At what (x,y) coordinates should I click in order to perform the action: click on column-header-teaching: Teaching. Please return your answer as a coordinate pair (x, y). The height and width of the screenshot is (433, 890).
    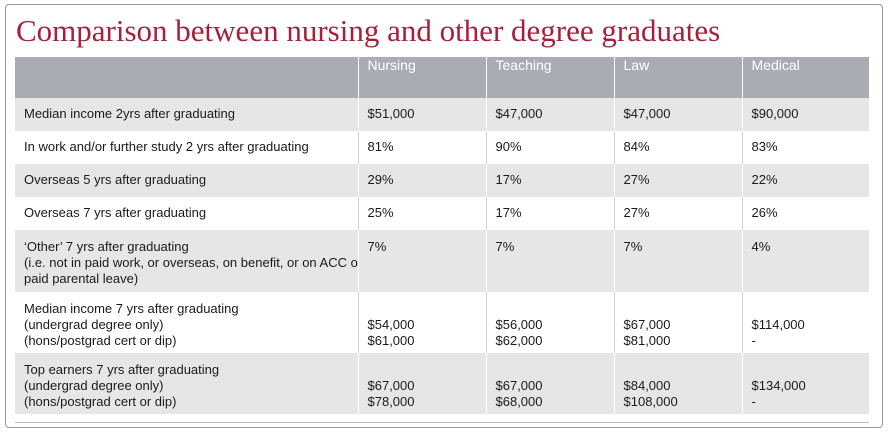
    Looking at the image, I should click on (549, 77).